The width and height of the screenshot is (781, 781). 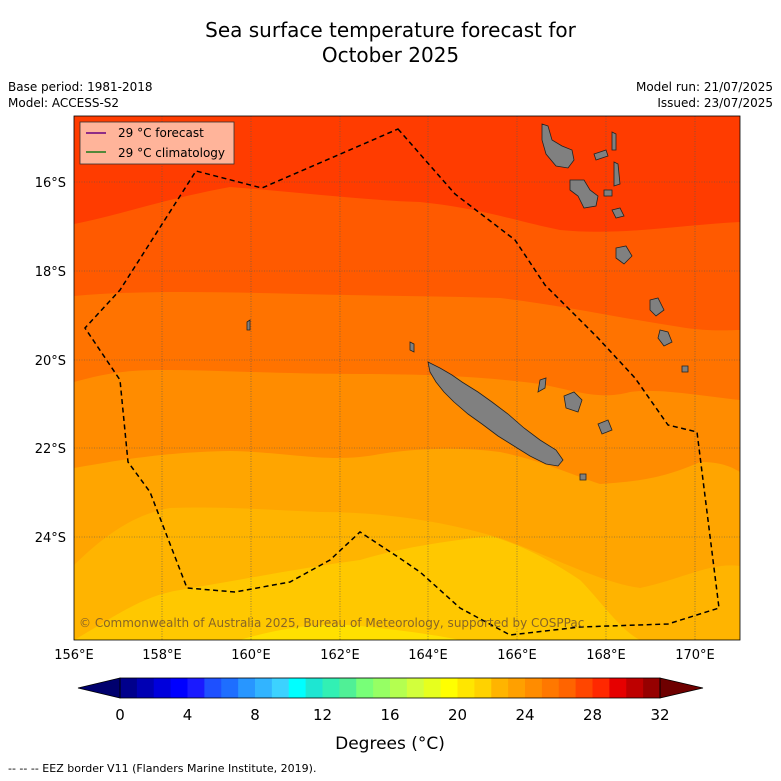 I want to click on legend-box, so click(x=157, y=143).